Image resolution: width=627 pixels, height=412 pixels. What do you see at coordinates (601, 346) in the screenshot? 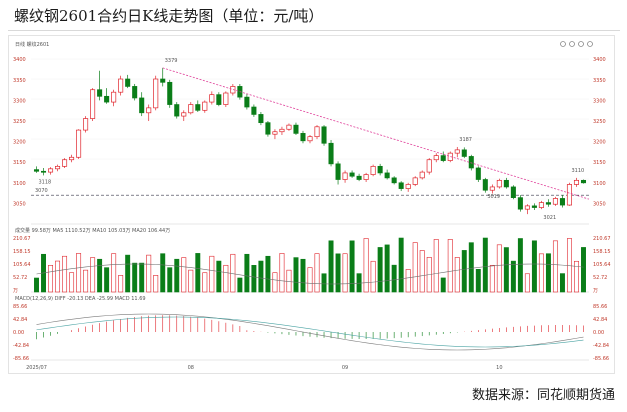
I see `macd-tick-right: -42.84` at bounding box center [601, 346].